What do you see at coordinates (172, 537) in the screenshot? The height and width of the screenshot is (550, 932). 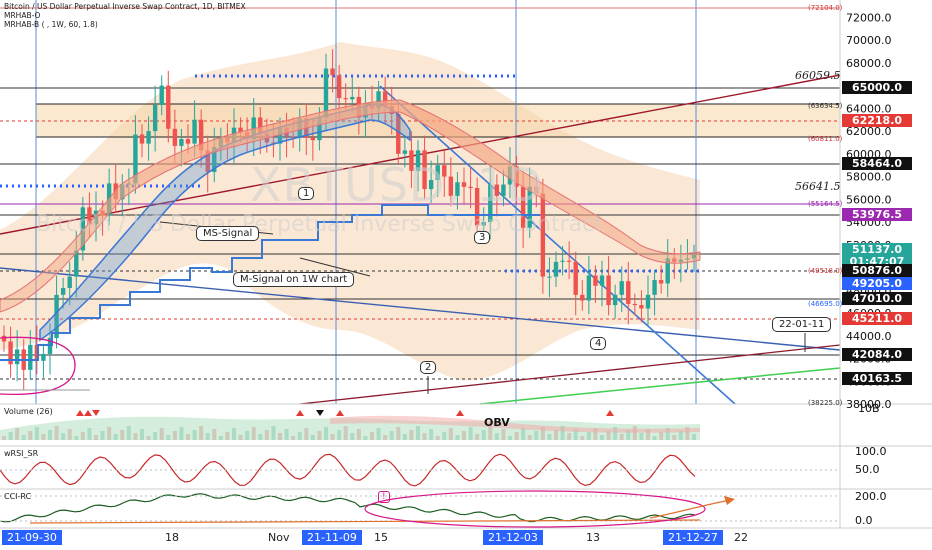 I see `x-label-18: 18` at bounding box center [172, 537].